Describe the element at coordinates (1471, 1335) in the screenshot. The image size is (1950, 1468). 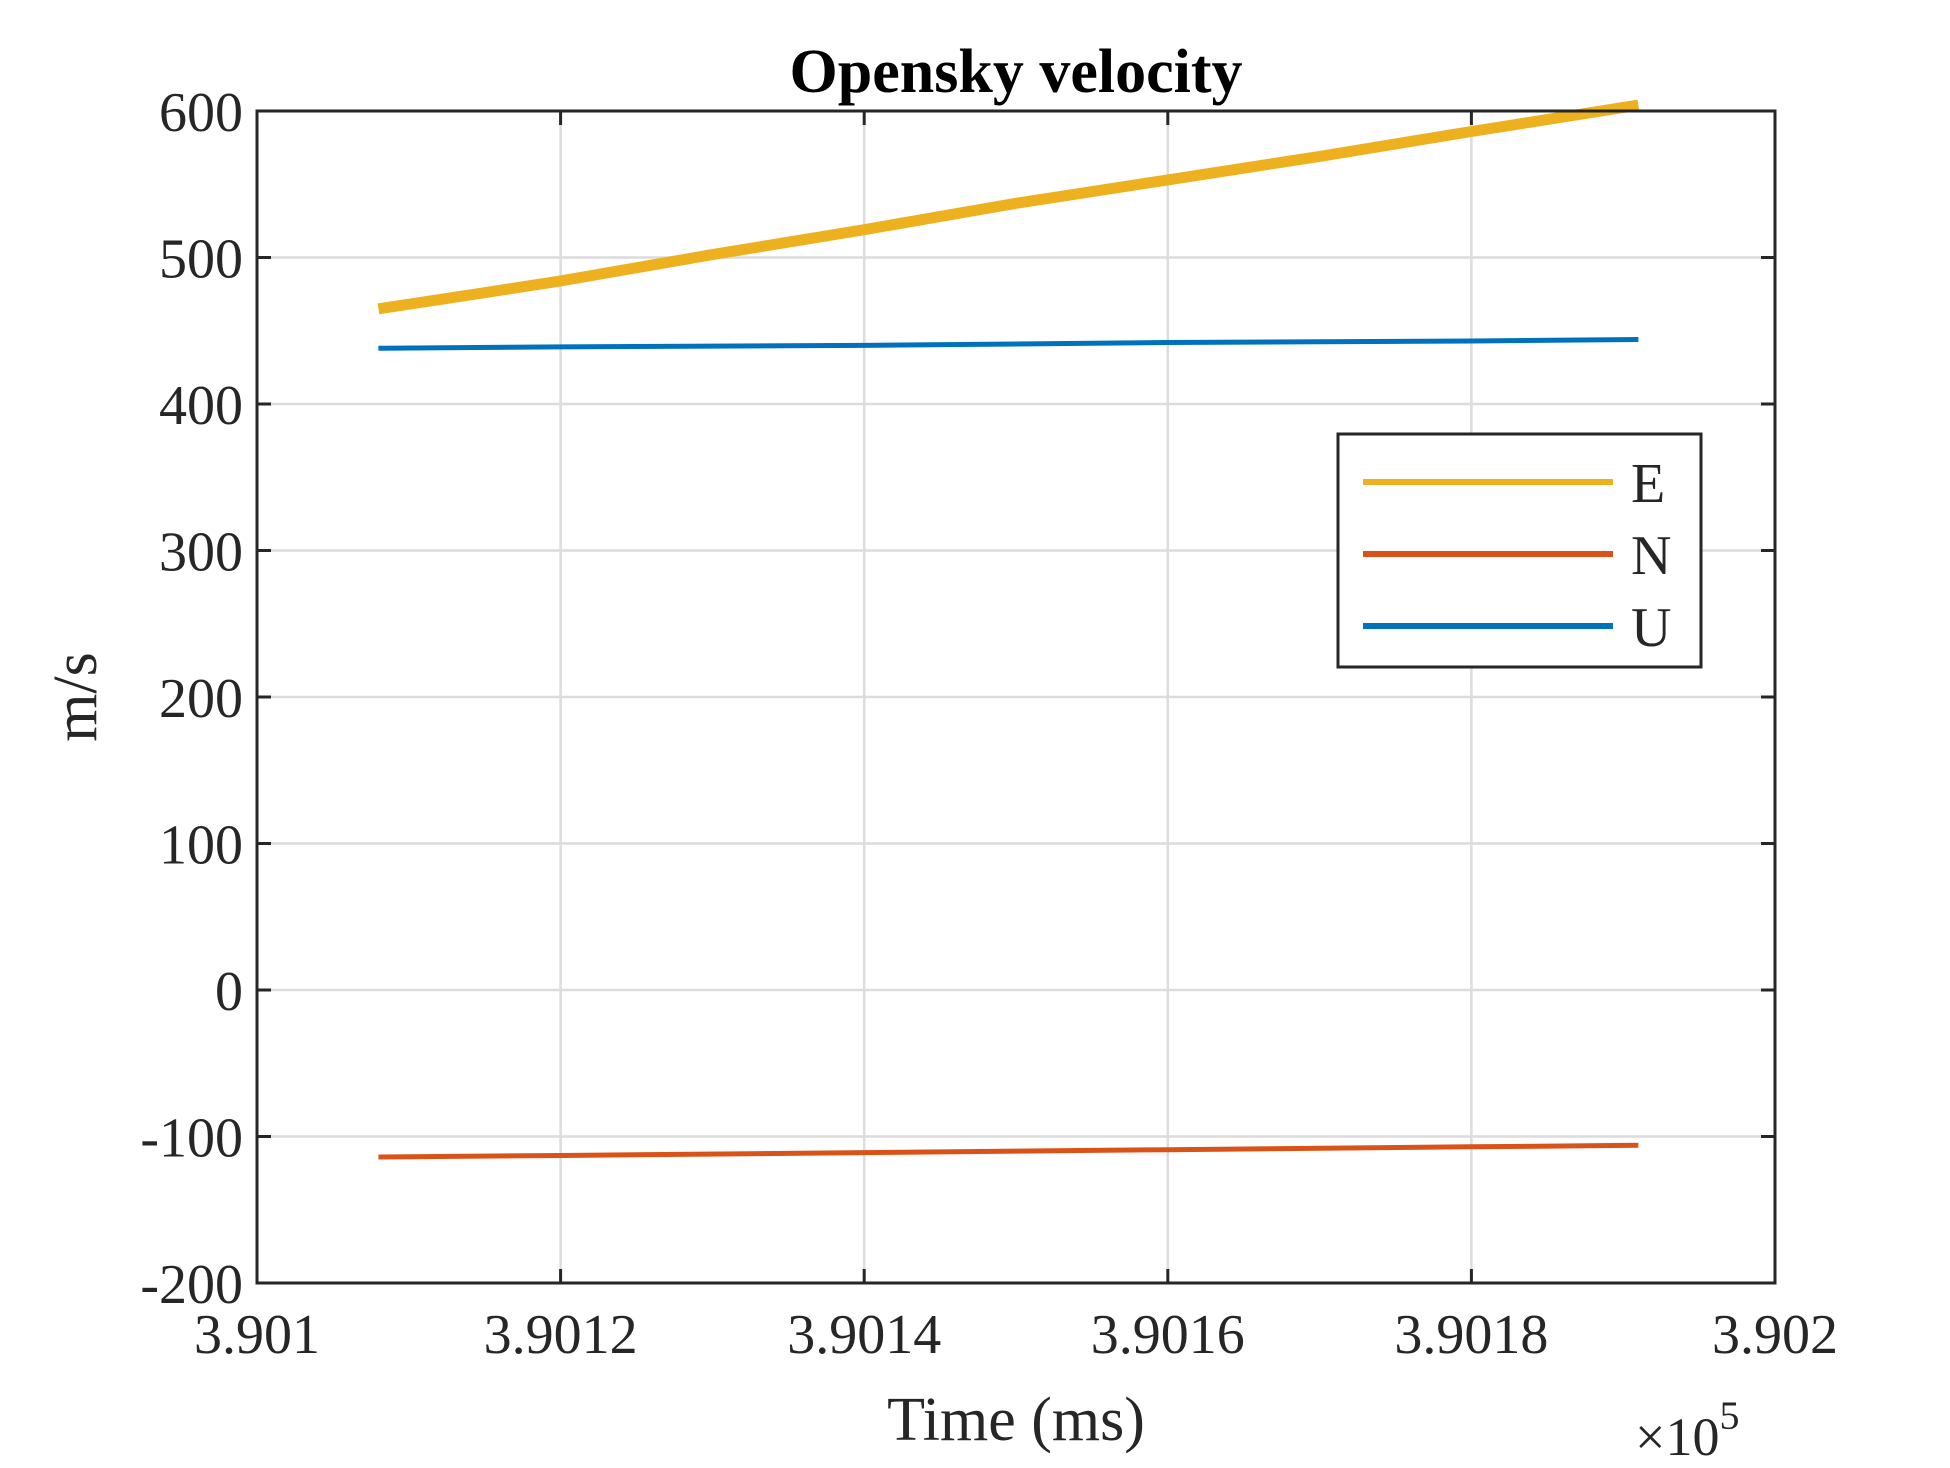
I see `x-tick-label: 3.9018` at that location.